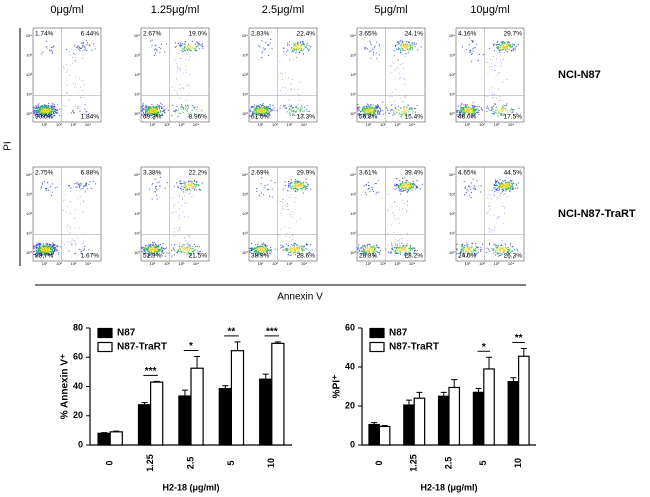  I want to click on bar, so click(489, 407).